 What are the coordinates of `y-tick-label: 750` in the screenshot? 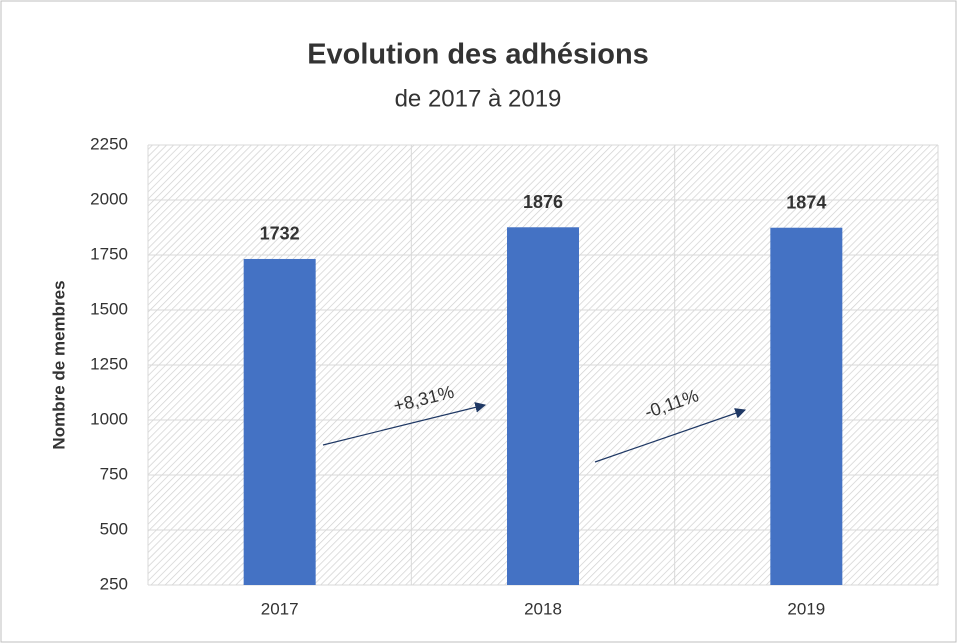 It's located at (114, 473).